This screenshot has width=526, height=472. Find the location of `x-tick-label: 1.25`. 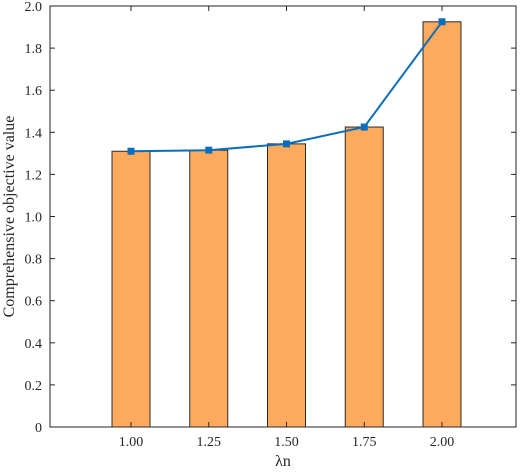

x-tick-label: 1.25 is located at coordinates (209, 442).